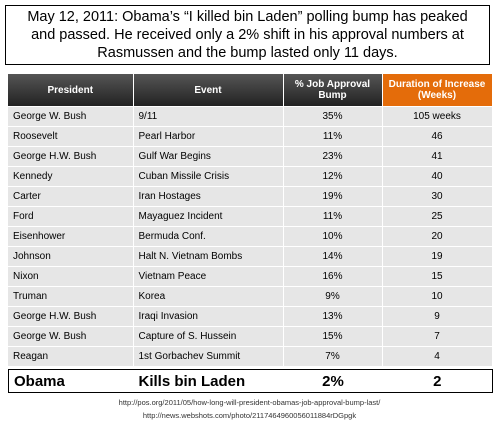  I want to click on table-cell: Eisenhower, so click(71, 236).